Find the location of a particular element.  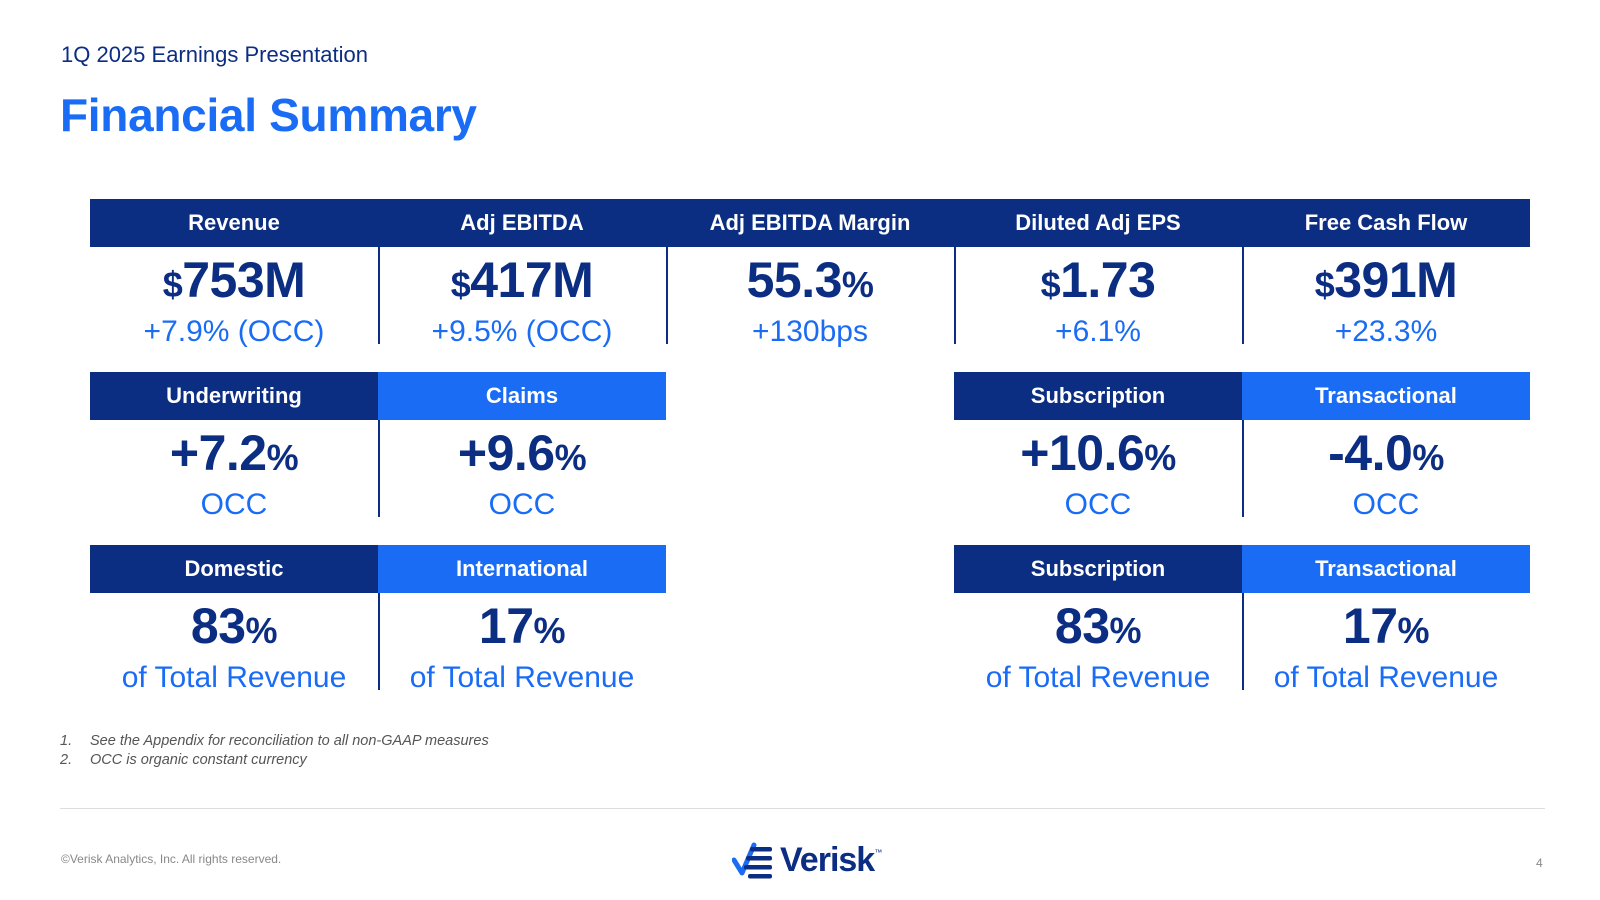

card-value: 55.3% is located at coordinates (810, 282).